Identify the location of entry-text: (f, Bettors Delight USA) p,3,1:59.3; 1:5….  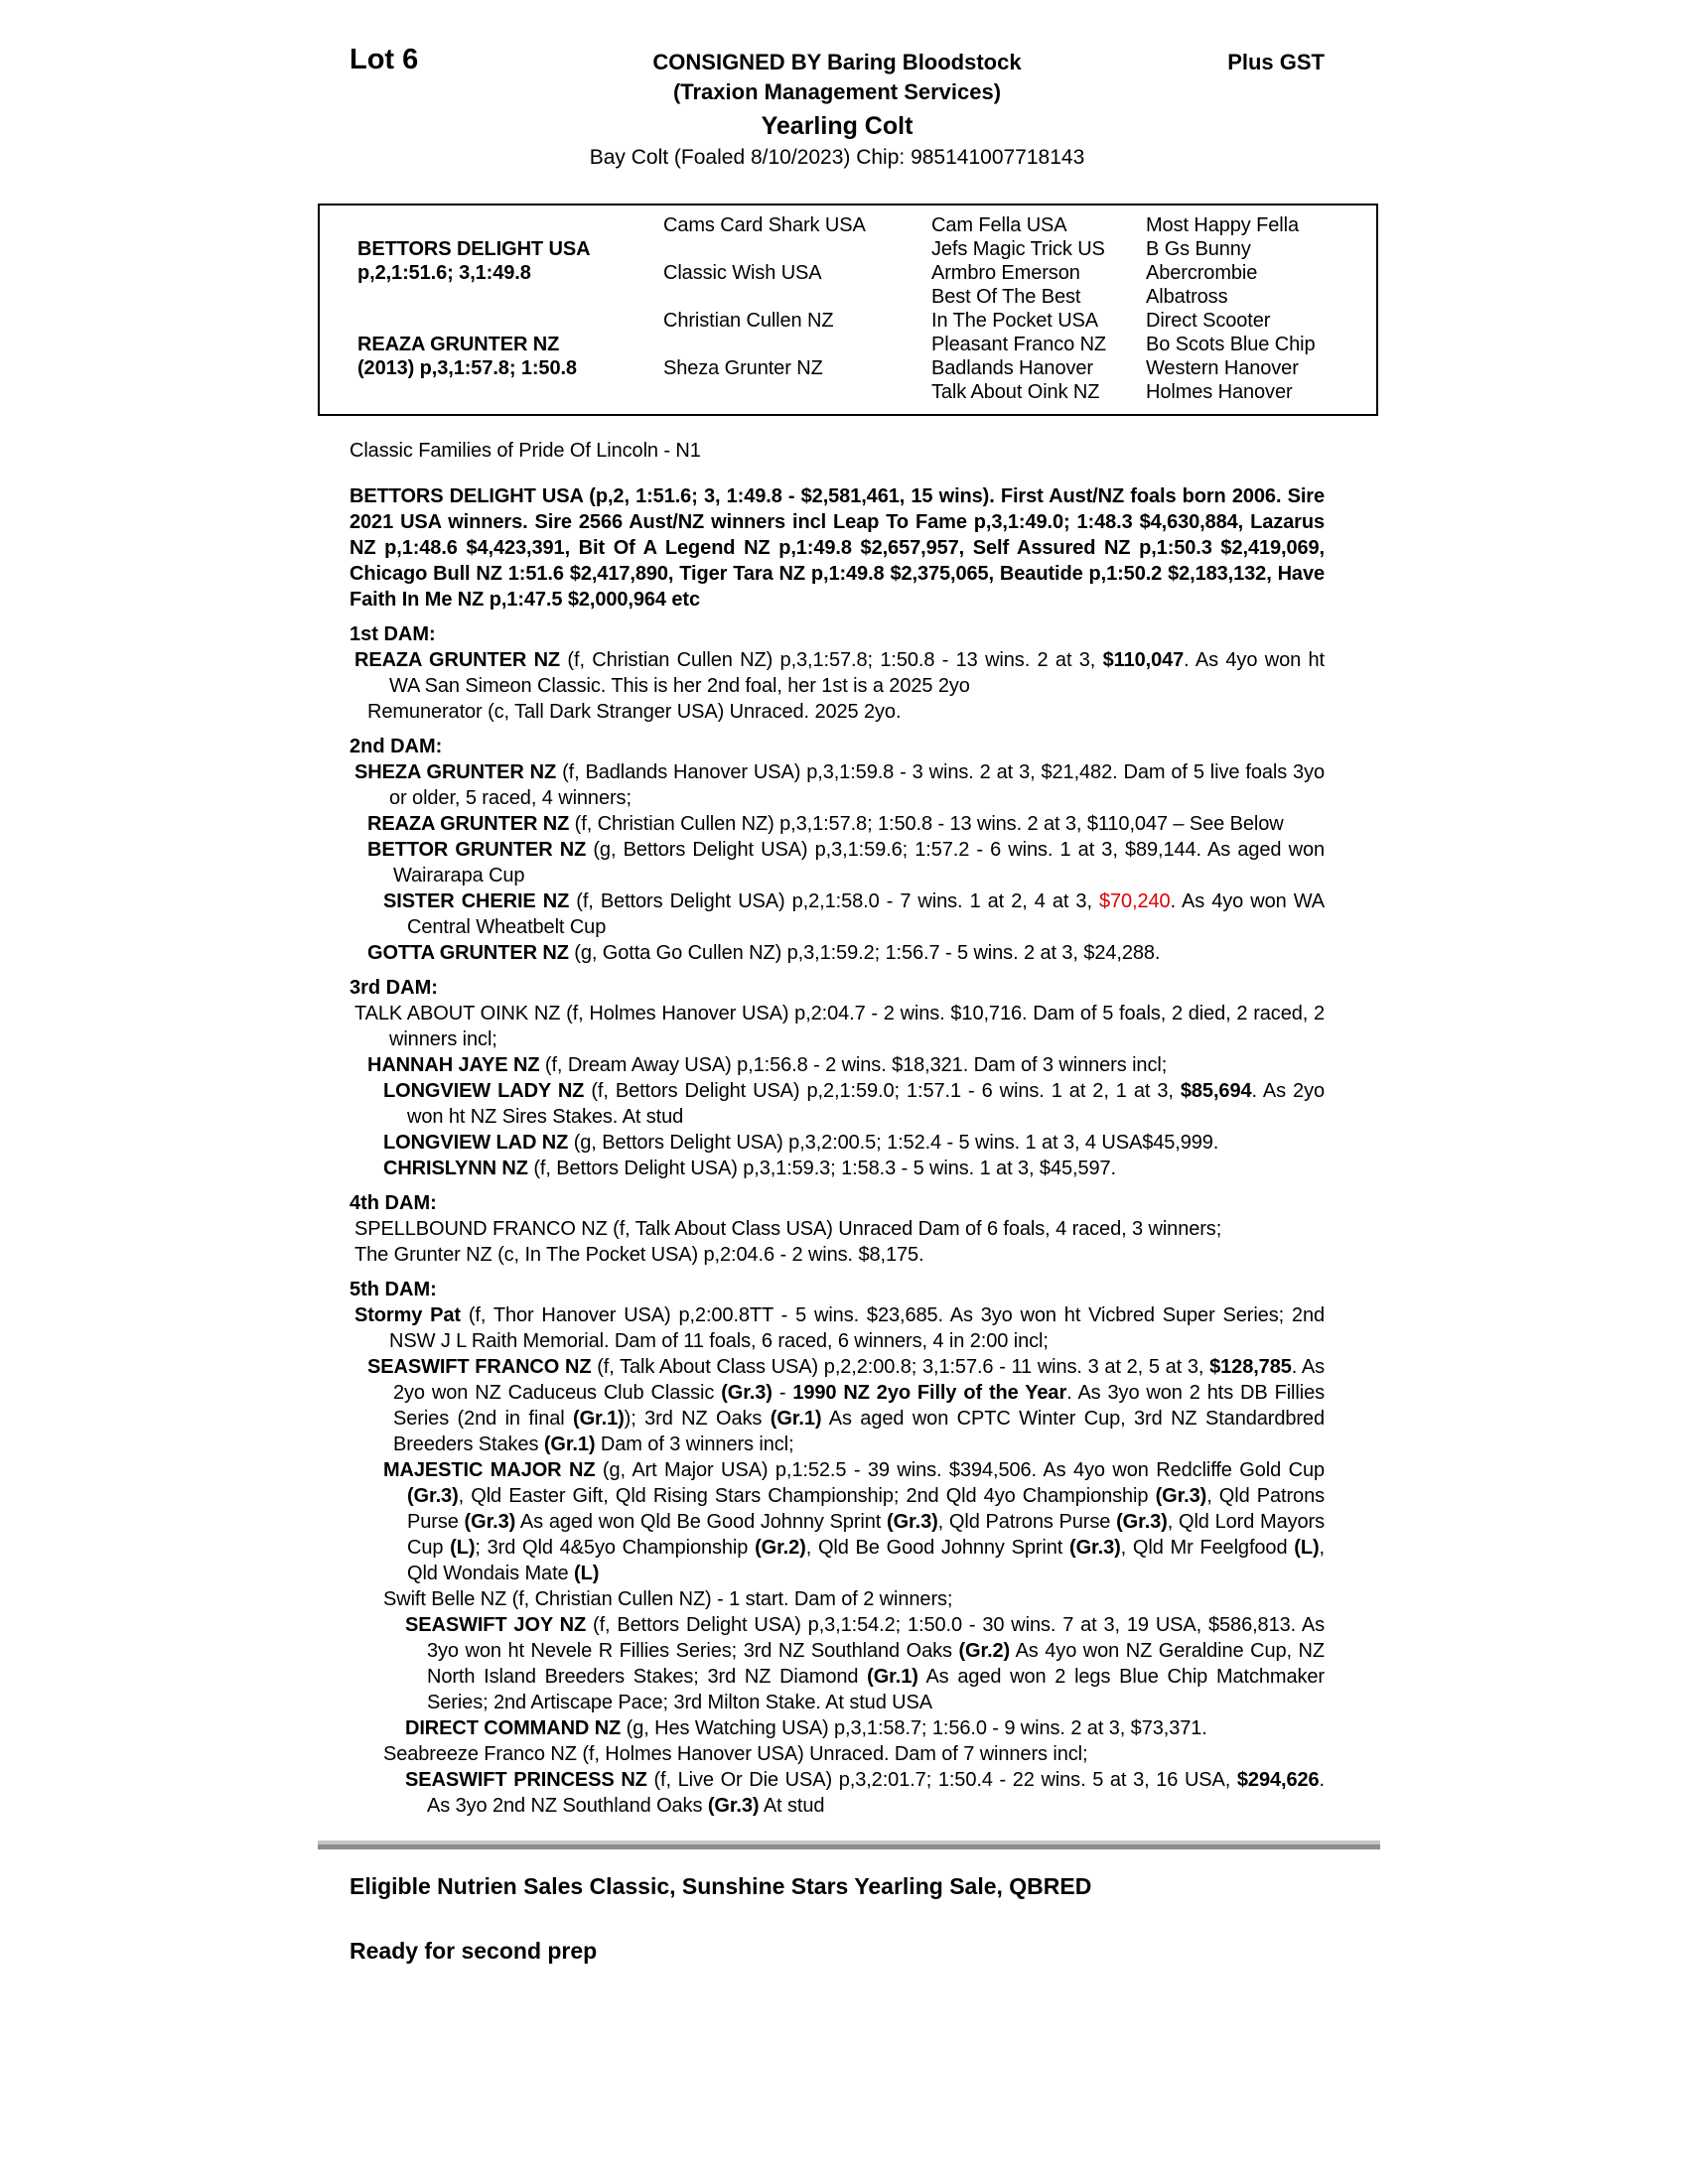
(821, 1168).